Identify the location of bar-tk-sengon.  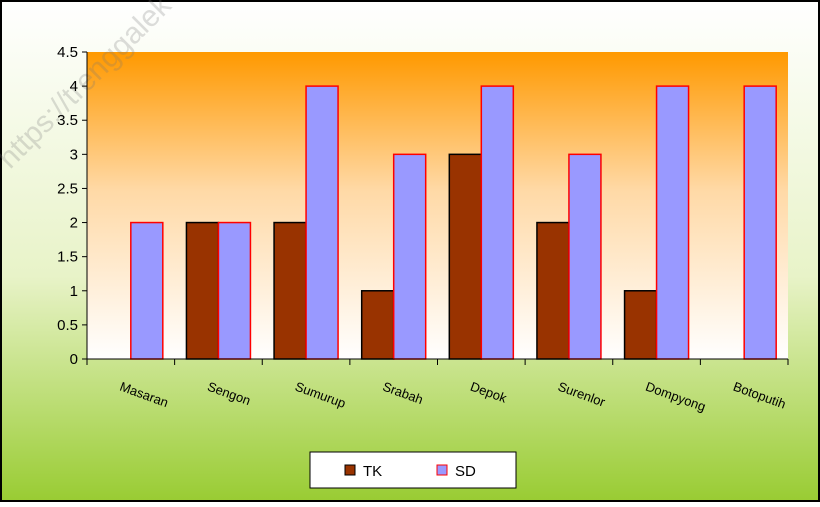
(202, 290).